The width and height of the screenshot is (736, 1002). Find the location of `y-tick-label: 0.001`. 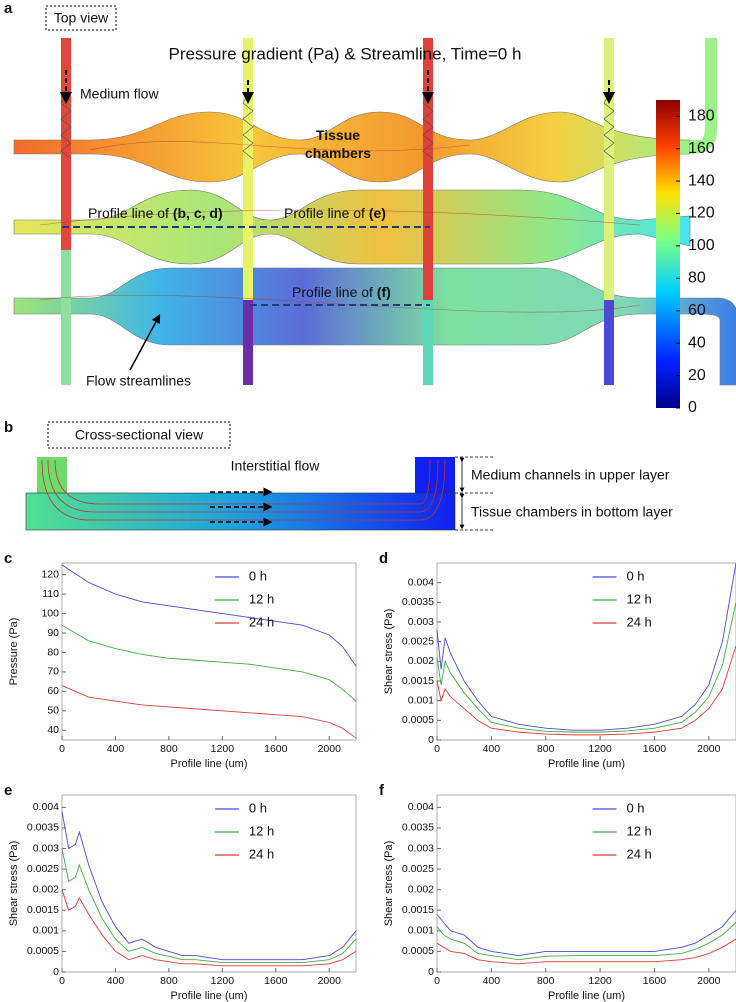

y-tick-label: 0.001 is located at coordinates (46, 931).